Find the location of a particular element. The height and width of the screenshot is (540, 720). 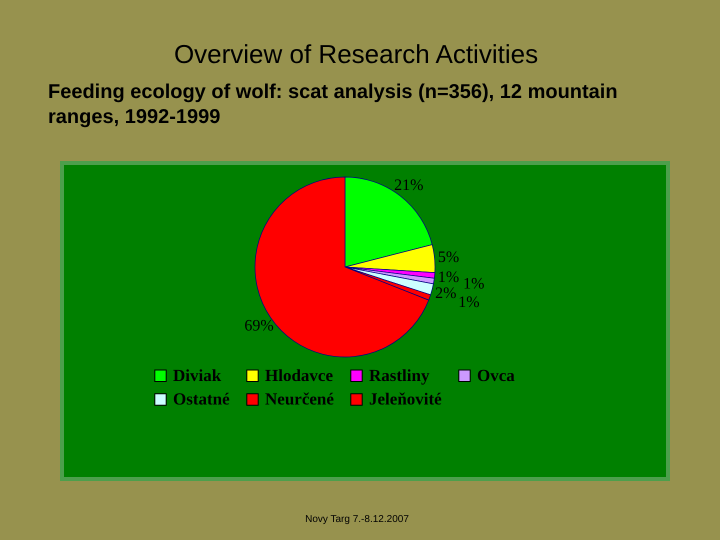

chart-subtitle: Feeding ecology of wolf: scat analysis (n=356), 12 mountain ranges, 1992-1999 is located at coordinates (333, 104).